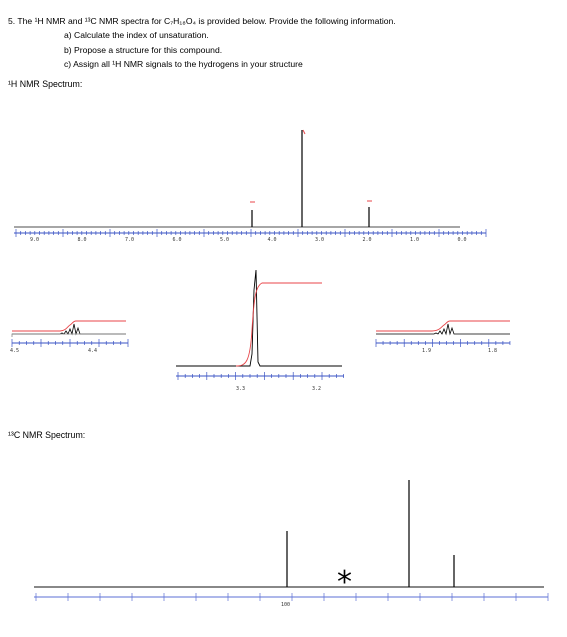 This screenshot has height=637, width=567. Describe the element at coordinates (344, 582) in the screenshot. I see `solvent-asterisk-icon: *` at that location.